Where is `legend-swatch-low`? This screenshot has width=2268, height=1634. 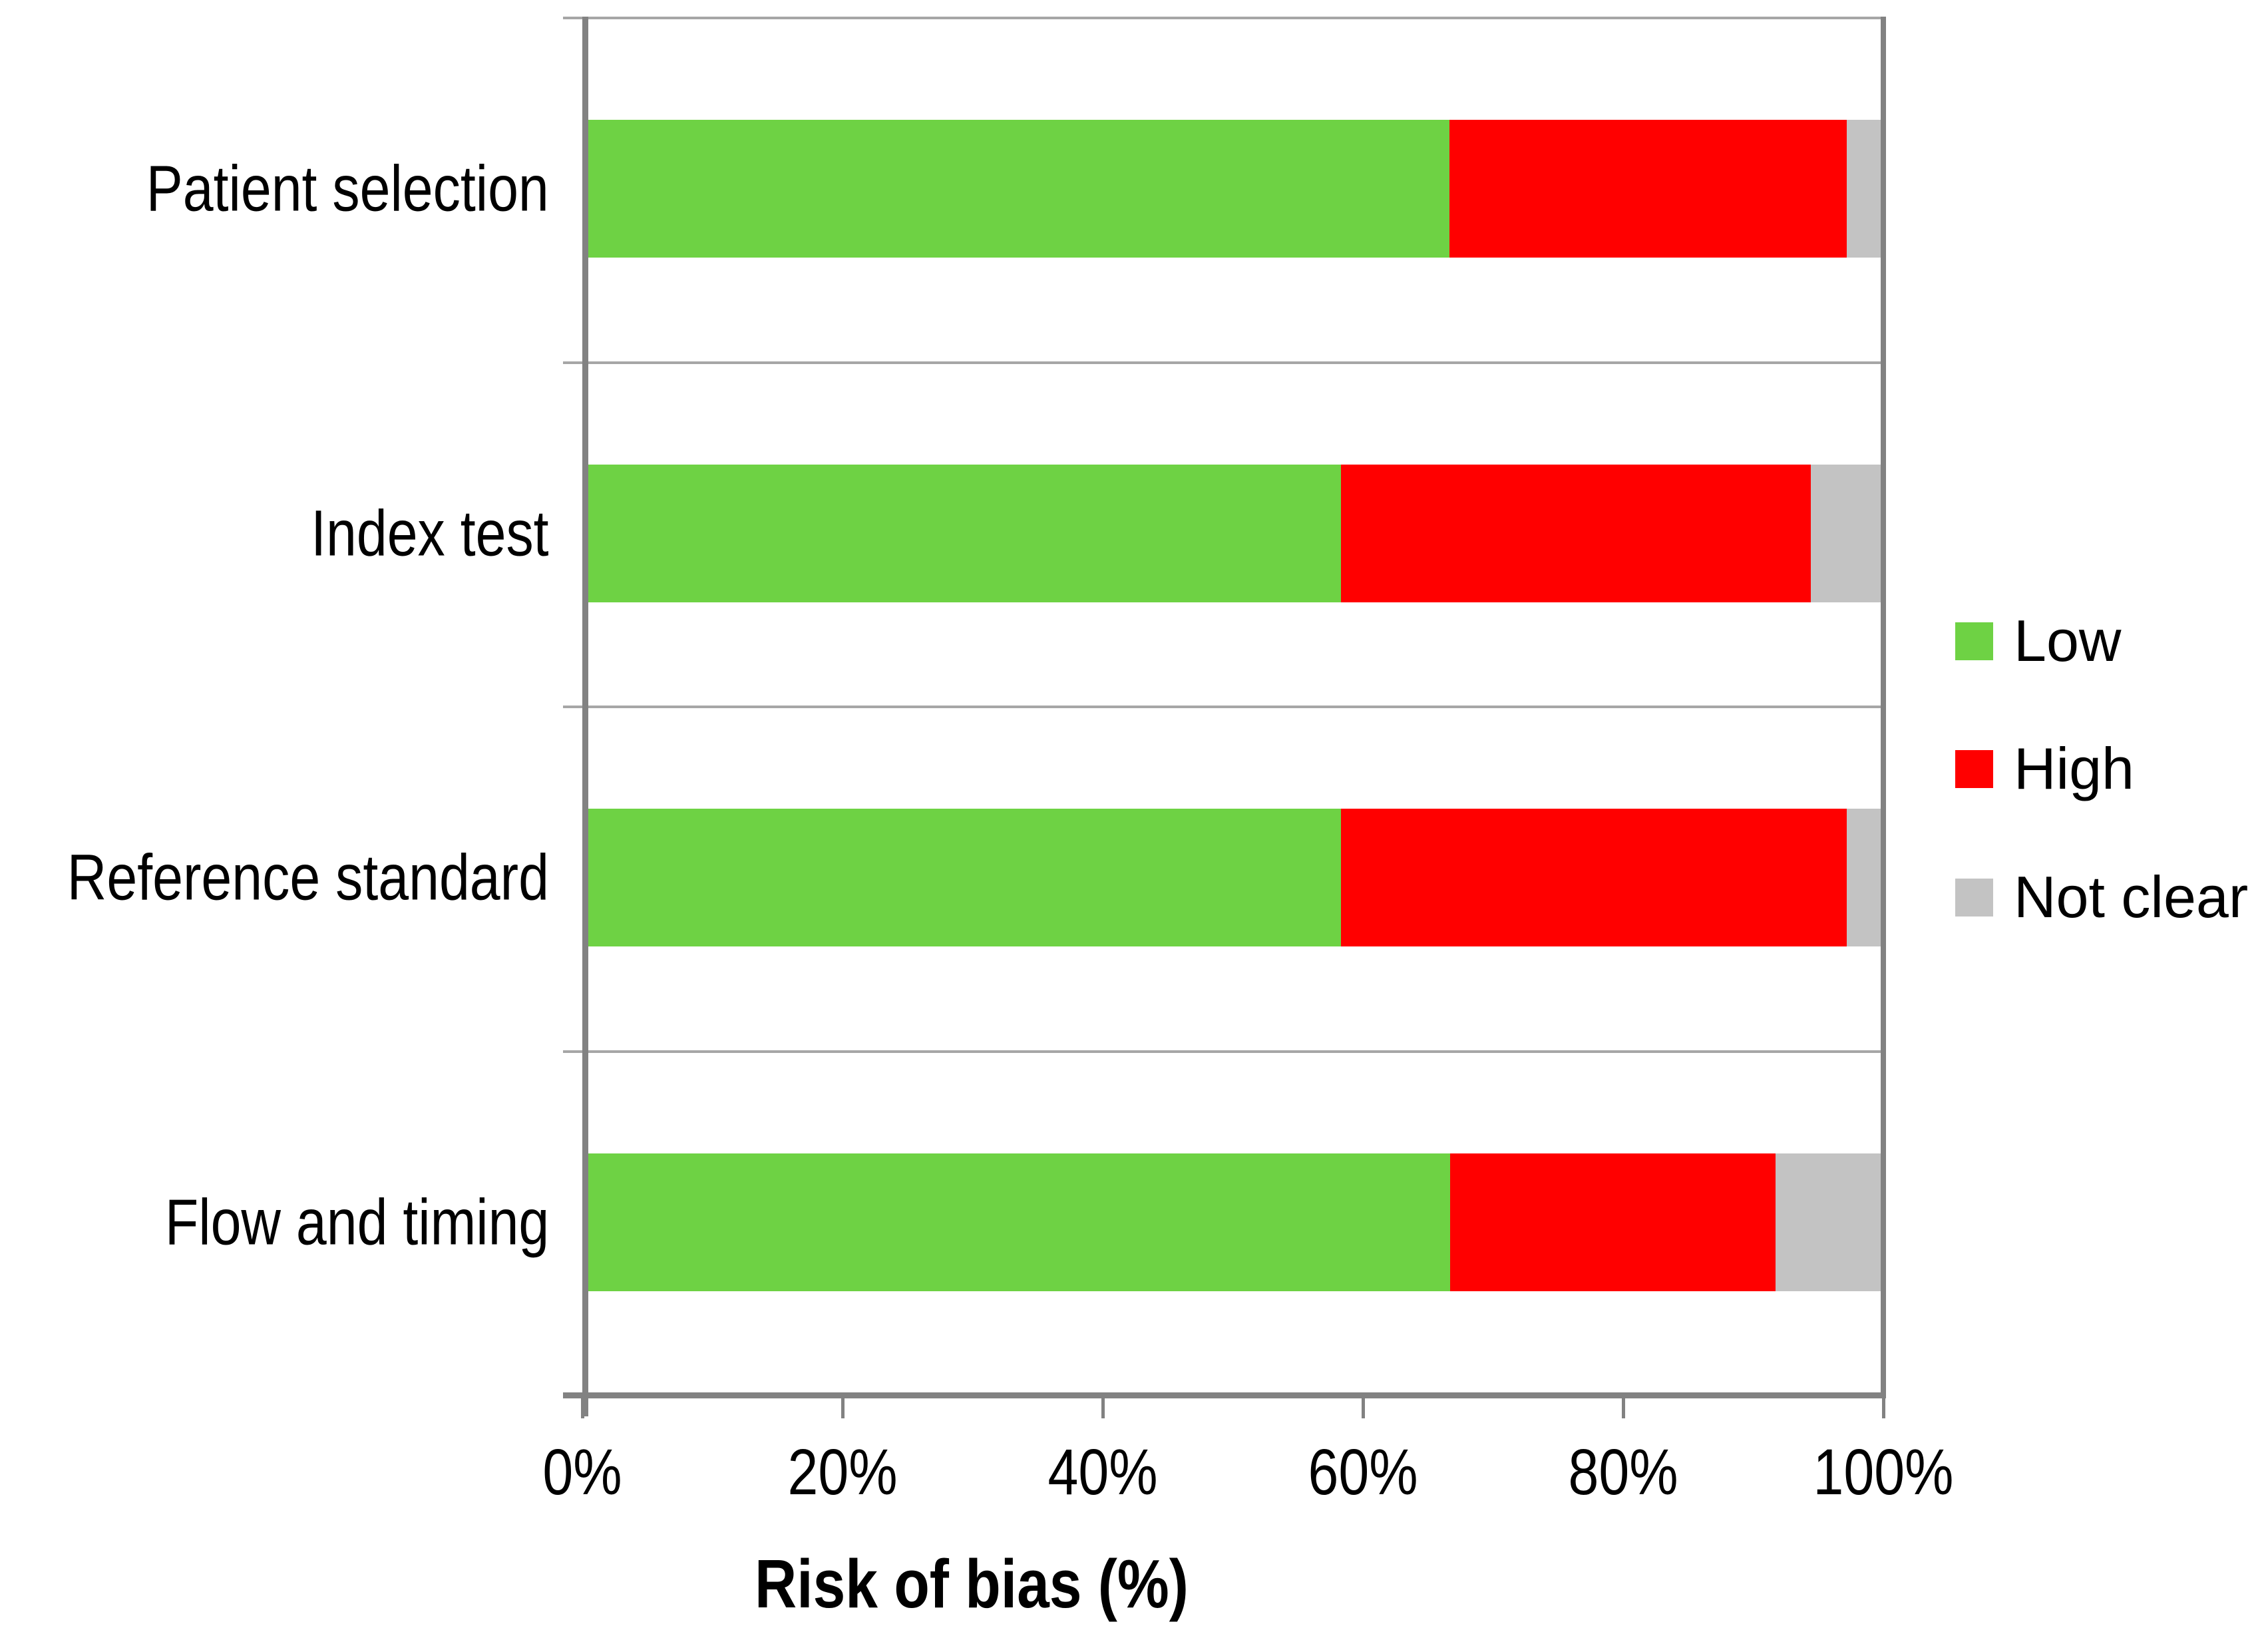
legend-swatch-low is located at coordinates (1974, 641).